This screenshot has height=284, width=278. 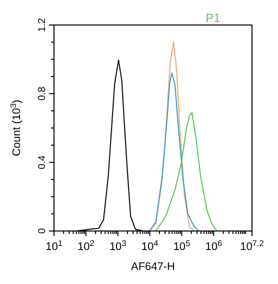 What do you see at coordinates (42, 25) in the screenshot?
I see `y-tick-label: 1.2` at bounding box center [42, 25].